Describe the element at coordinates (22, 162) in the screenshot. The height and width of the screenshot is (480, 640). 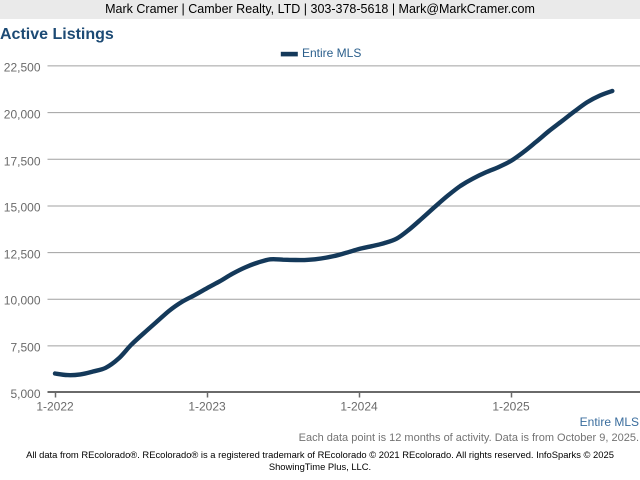
I see `svg-text: 17,500` at that location.